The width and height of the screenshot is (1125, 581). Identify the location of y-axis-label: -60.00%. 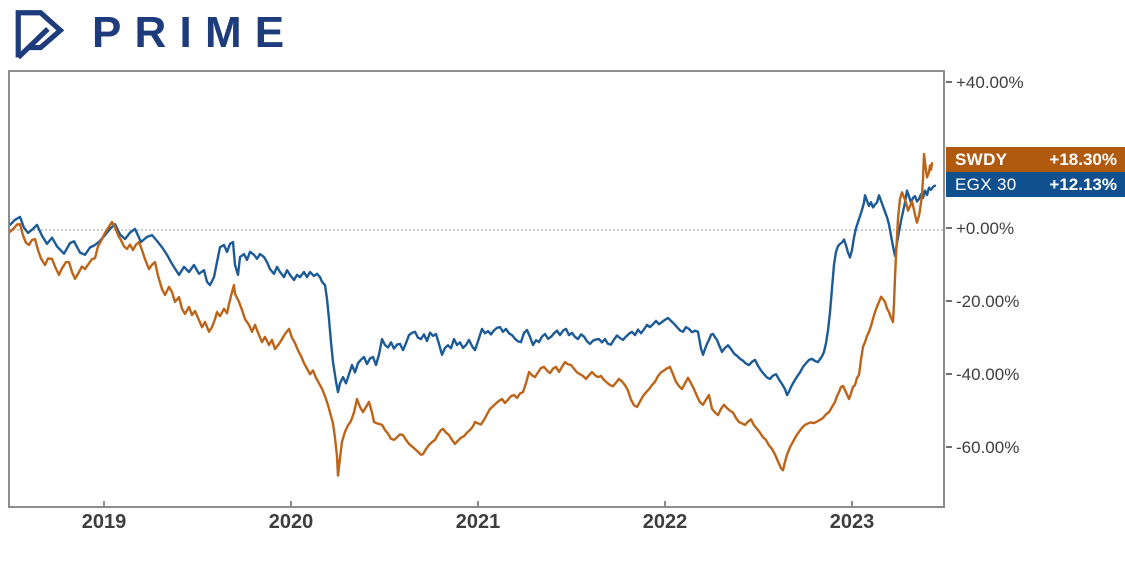
(988, 447).